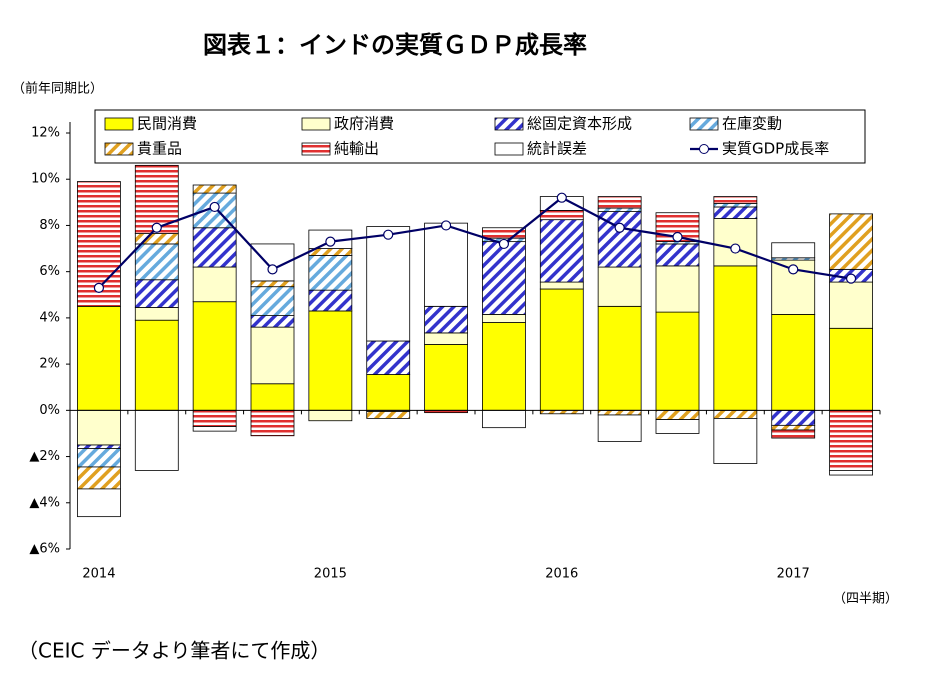  Describe the element at coordinates (364, 124) in the screenshot. I see `legend-label: 政府消費` at that location.